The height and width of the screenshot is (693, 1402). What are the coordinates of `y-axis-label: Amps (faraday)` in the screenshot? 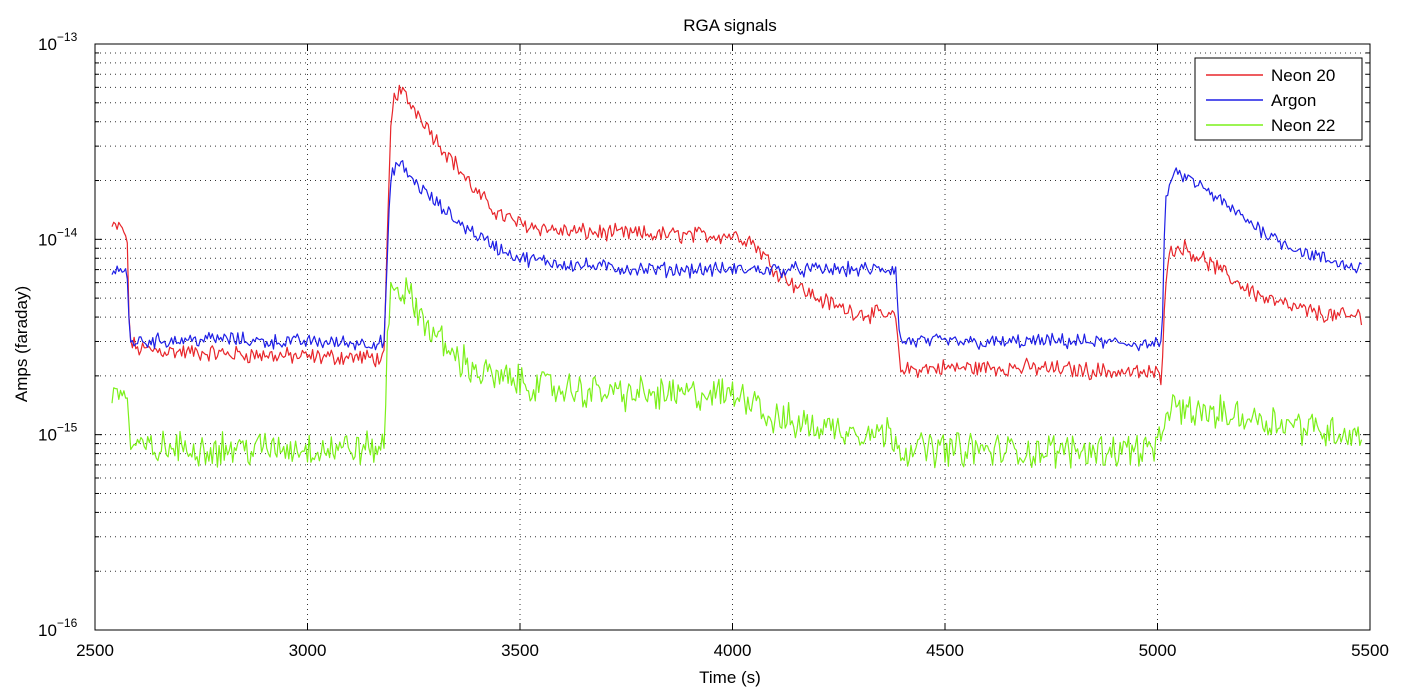 It's located at (21, 344).